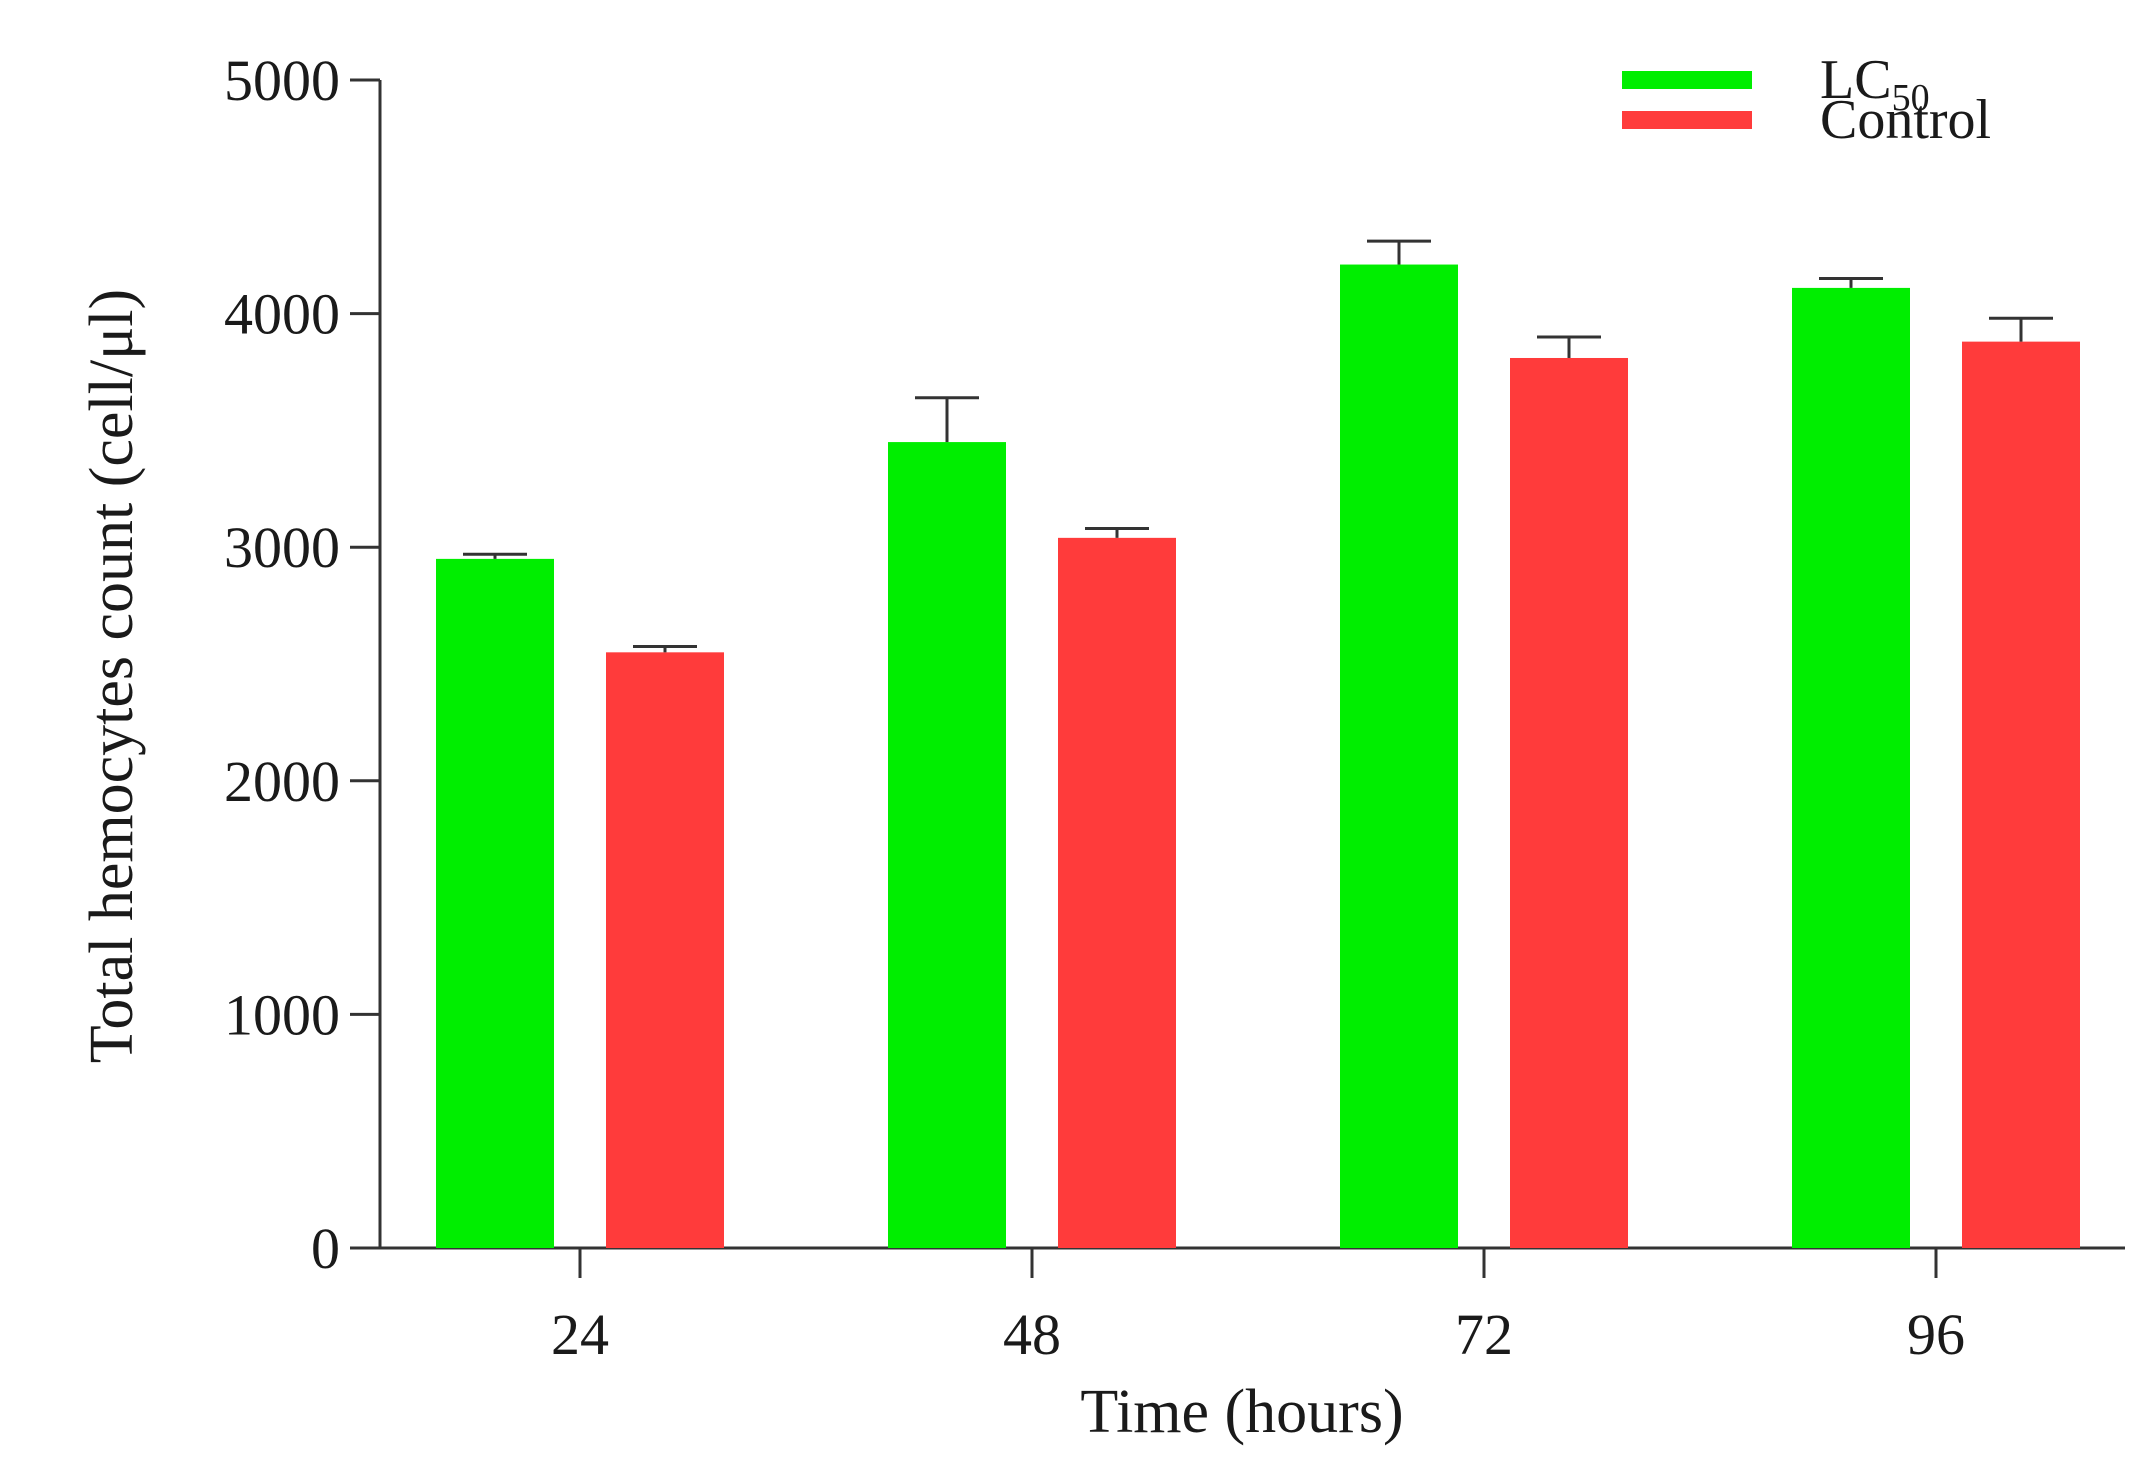  I want to click on x-tick-label: 24, so click(580, 1334).